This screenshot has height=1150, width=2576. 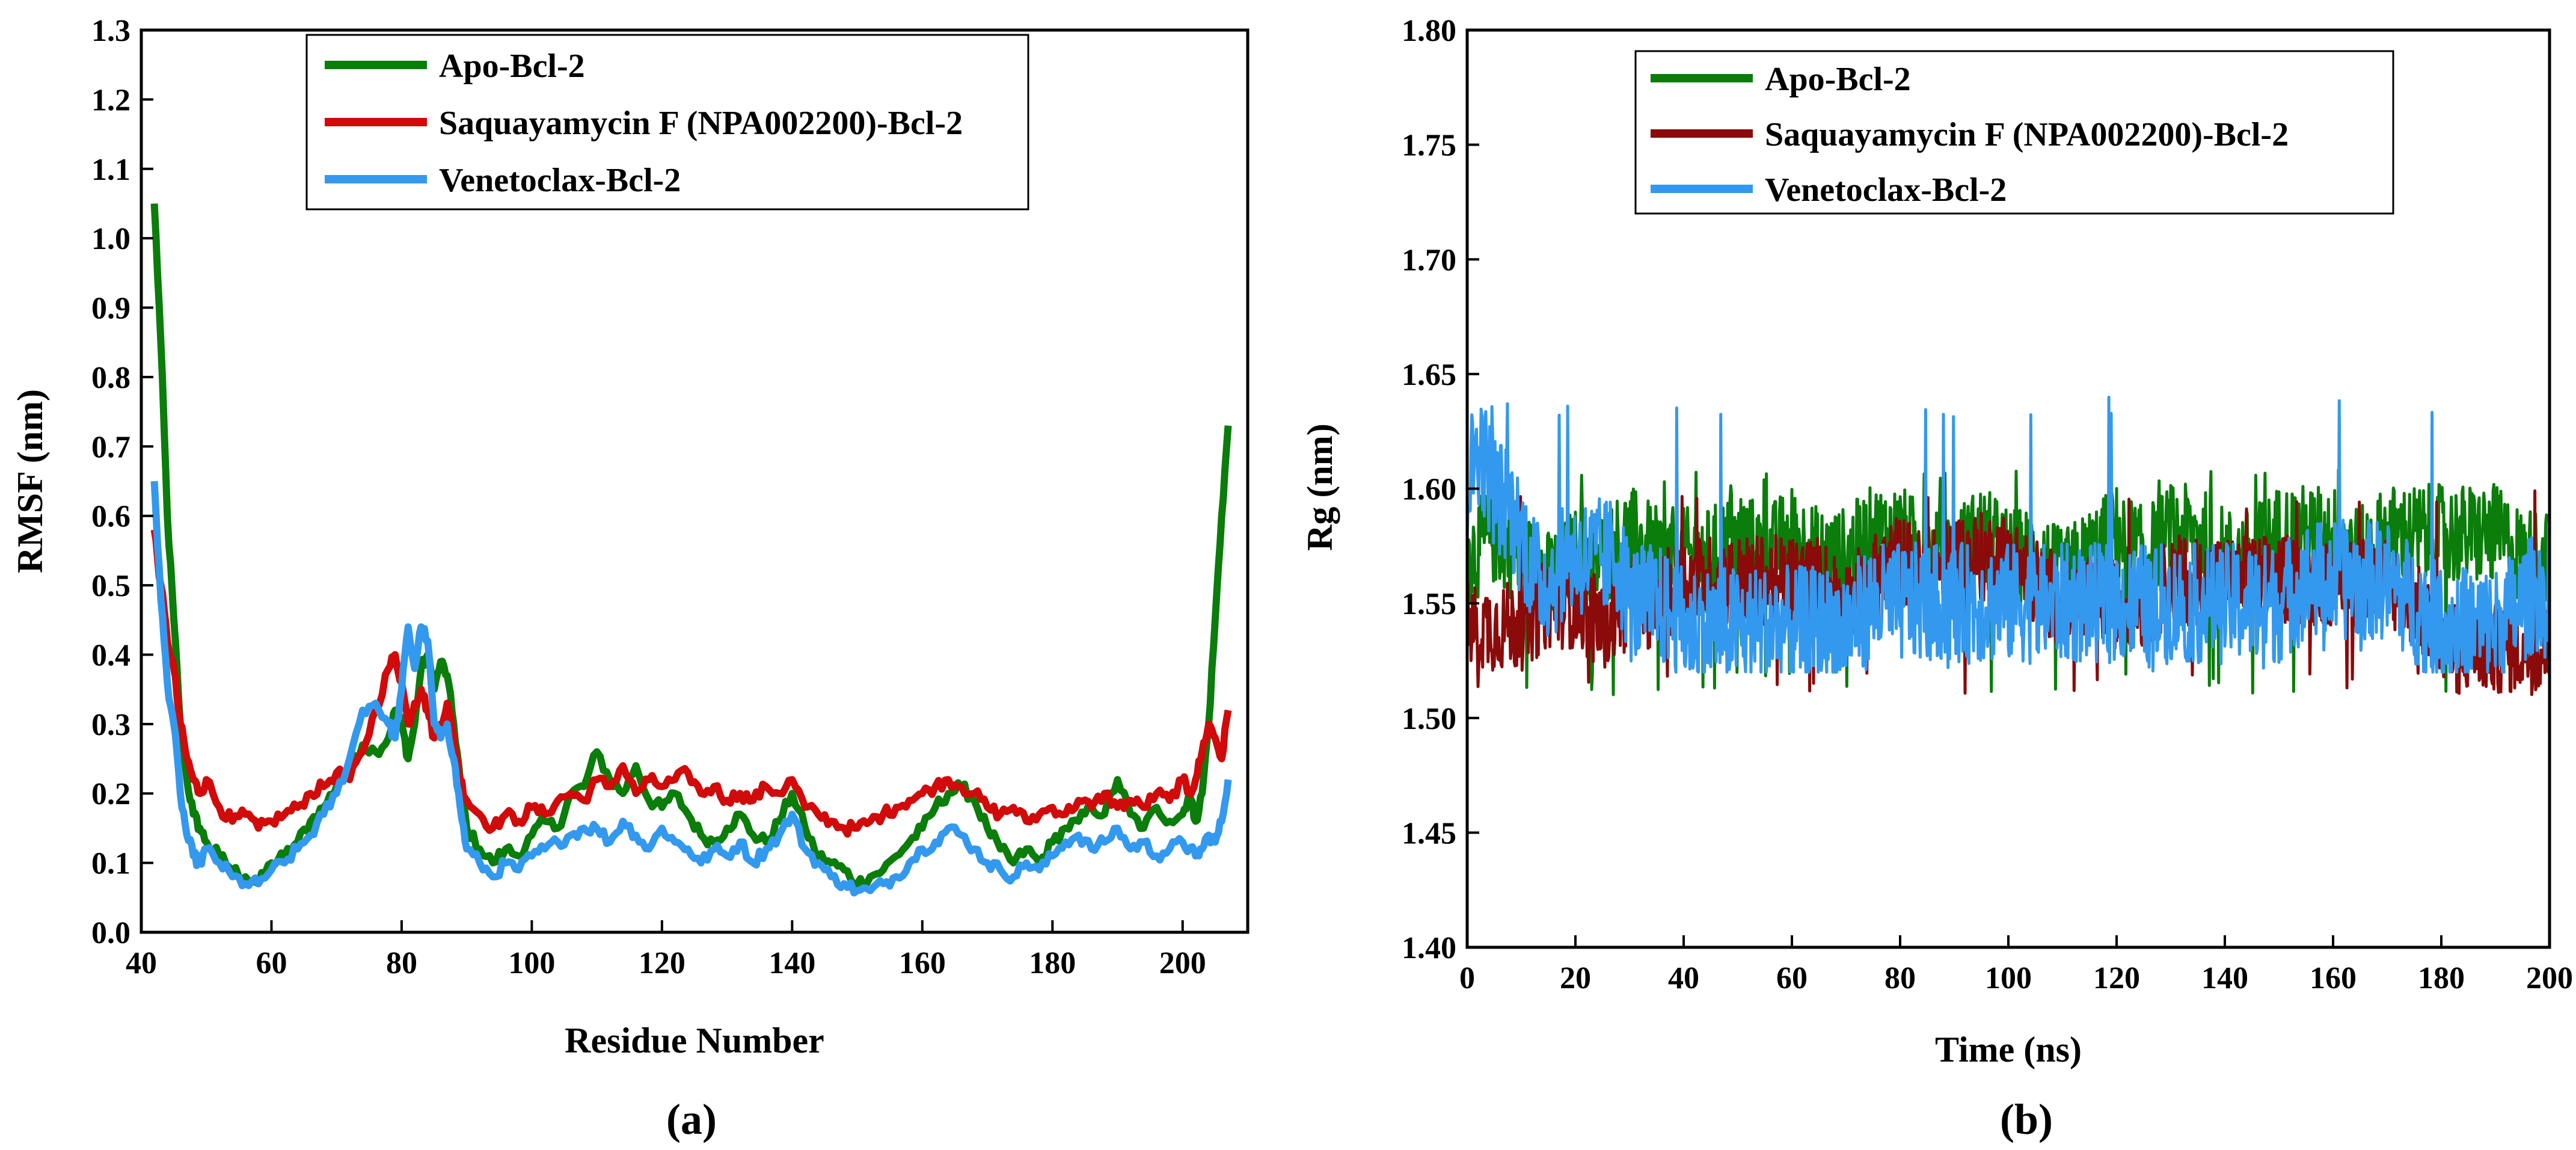 I want to click on rmsf-x-tick-label: 140, so click(x=791, y=963).